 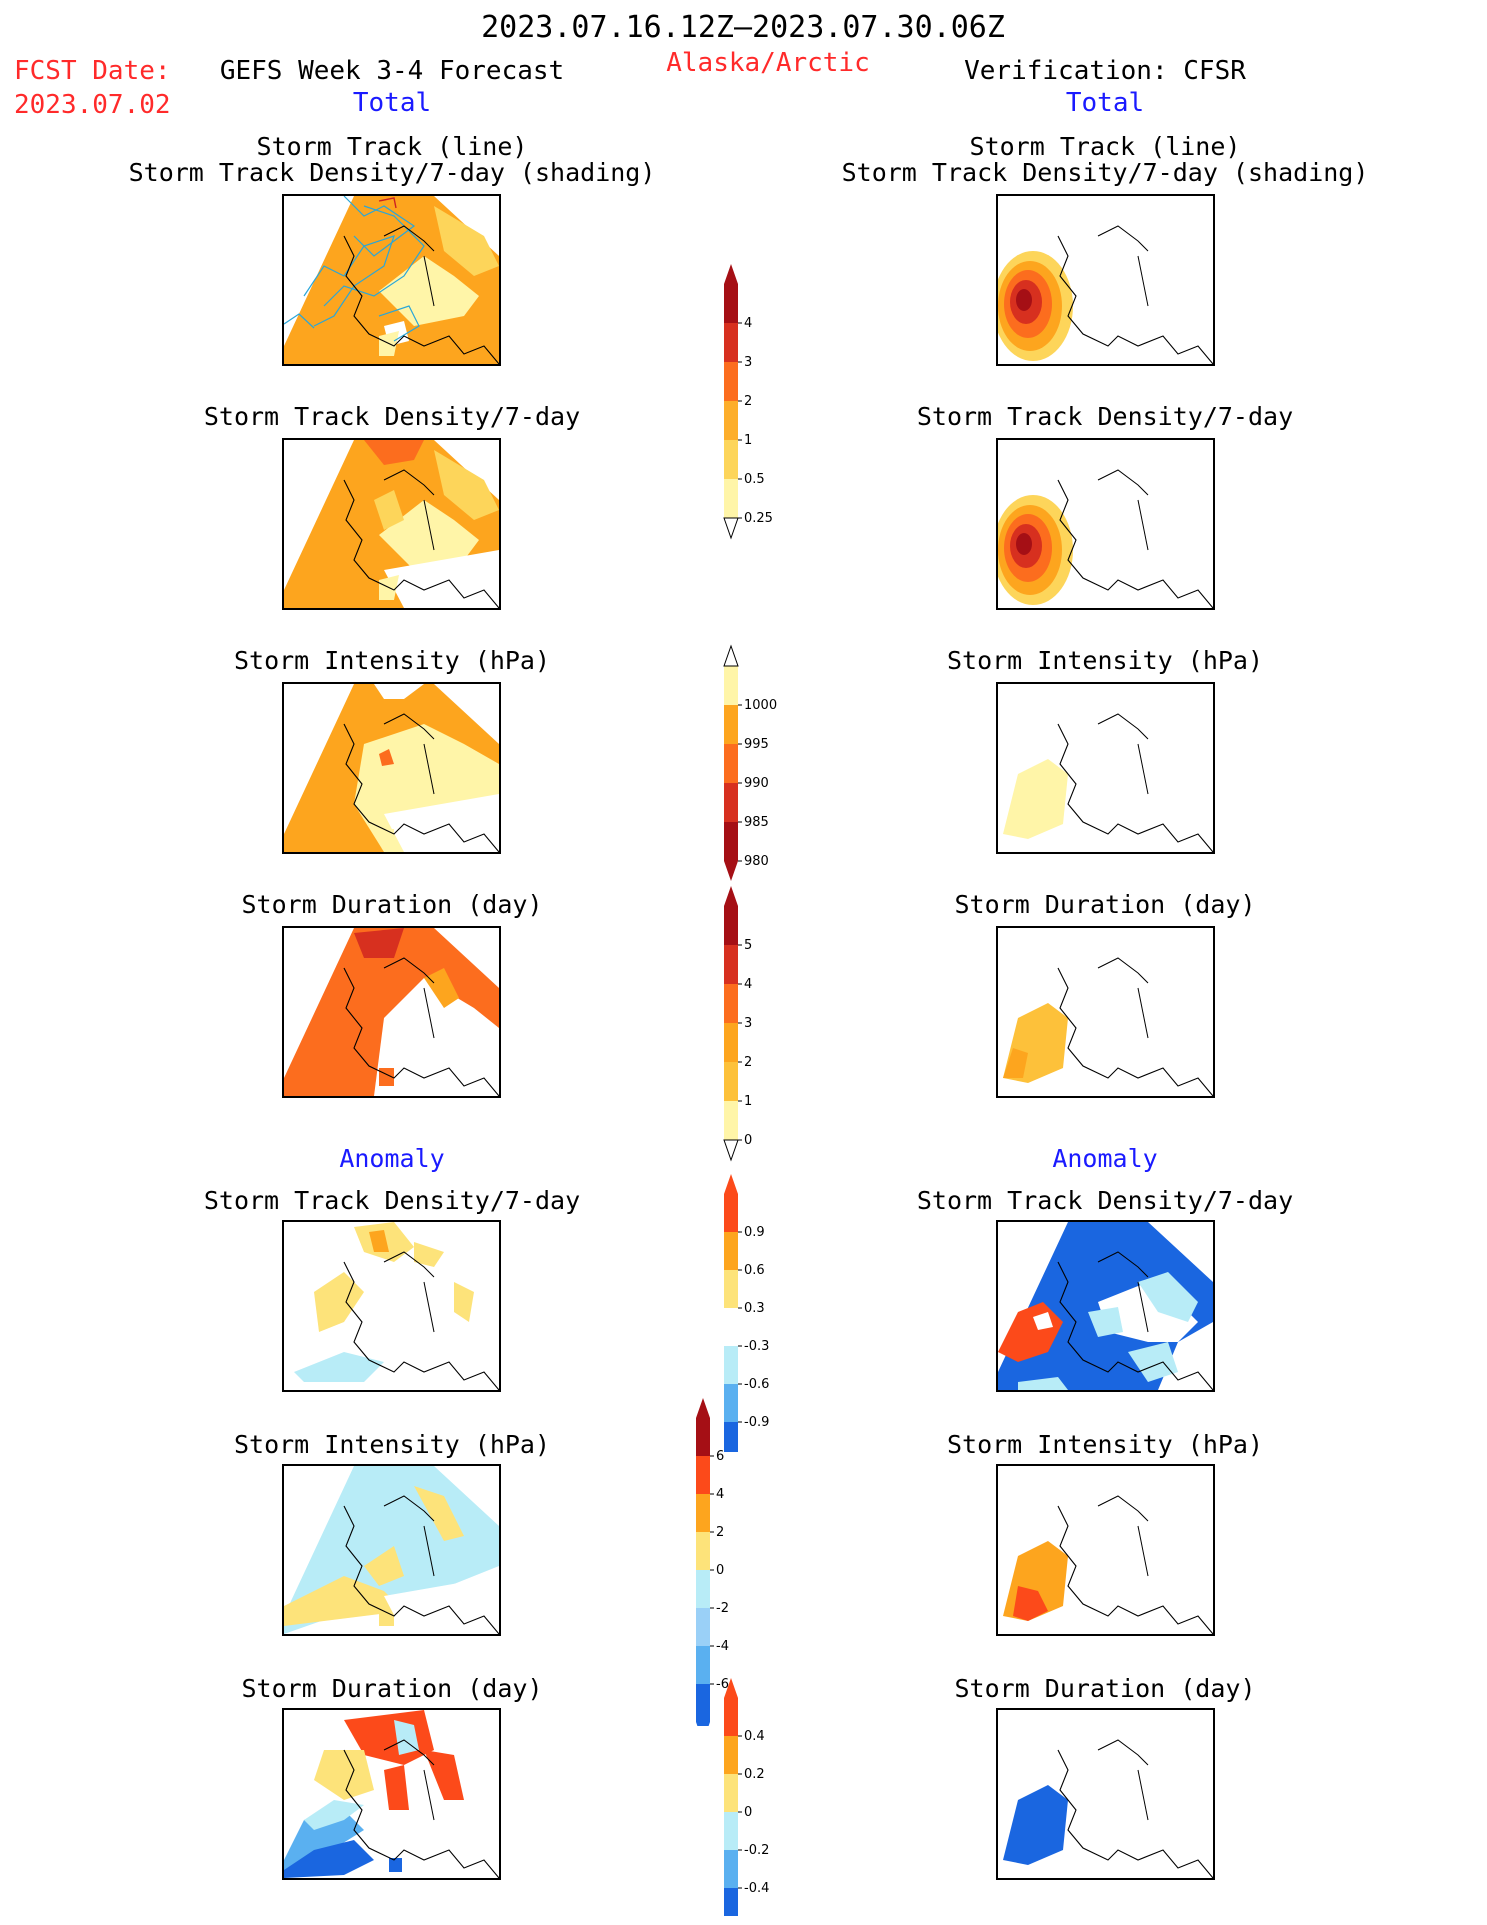 What do you see at coordinates (392, 904) in the screenshot?
I see `left-duration-title: Storm Duration (day)` at bounding box center [392, 904].